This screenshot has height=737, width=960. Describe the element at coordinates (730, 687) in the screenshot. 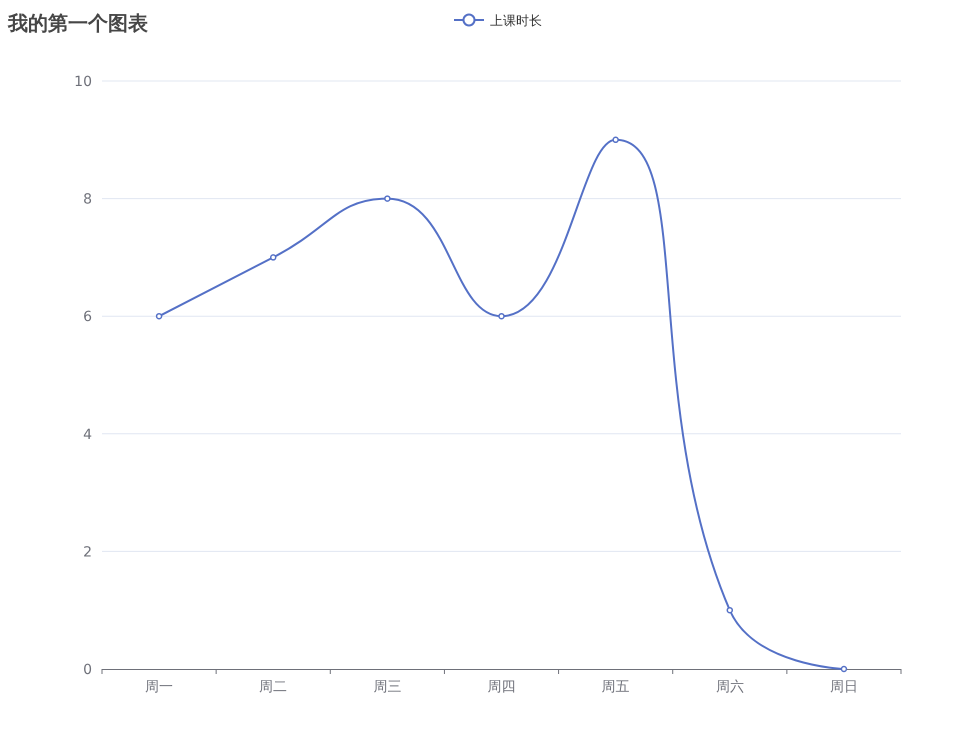

I see `x-tick-label: 周六` at that location.